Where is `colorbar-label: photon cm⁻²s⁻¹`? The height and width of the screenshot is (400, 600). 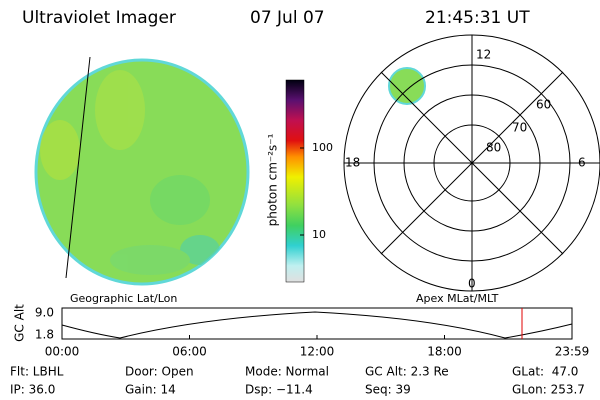
colorbar-label: photon cm⁻²s⁻¹ is located at coordinates (273, 179).